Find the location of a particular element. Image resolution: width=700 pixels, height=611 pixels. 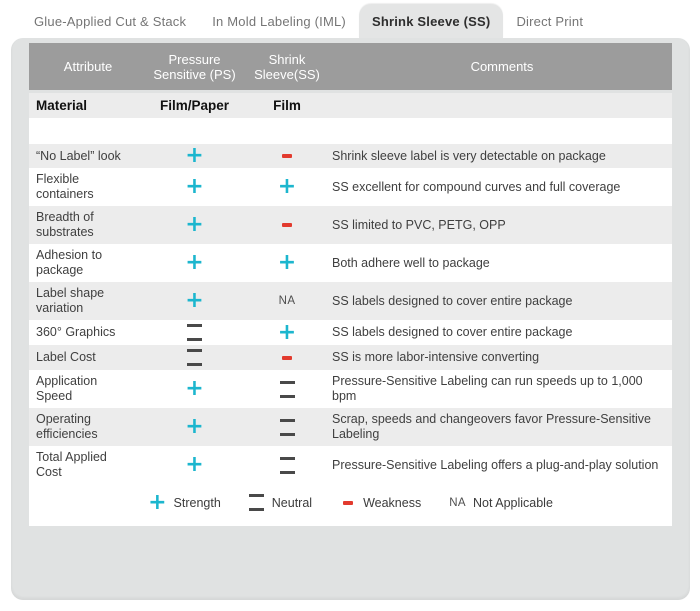

legend-strength: Strength is located at coordinates (184, 503).